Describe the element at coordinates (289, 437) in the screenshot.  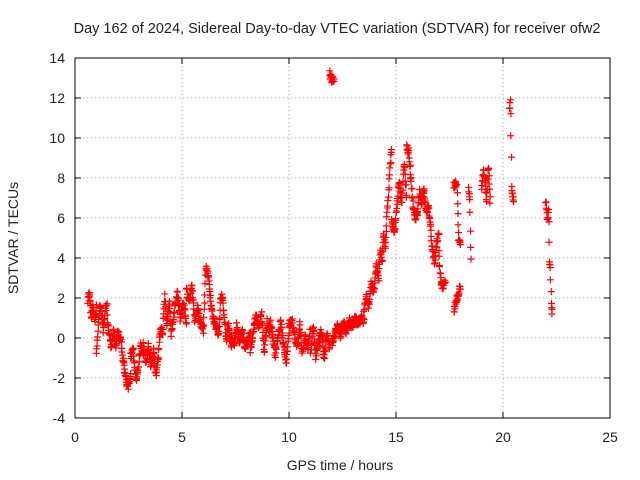
I see `x-tick-label: 10` at that location.